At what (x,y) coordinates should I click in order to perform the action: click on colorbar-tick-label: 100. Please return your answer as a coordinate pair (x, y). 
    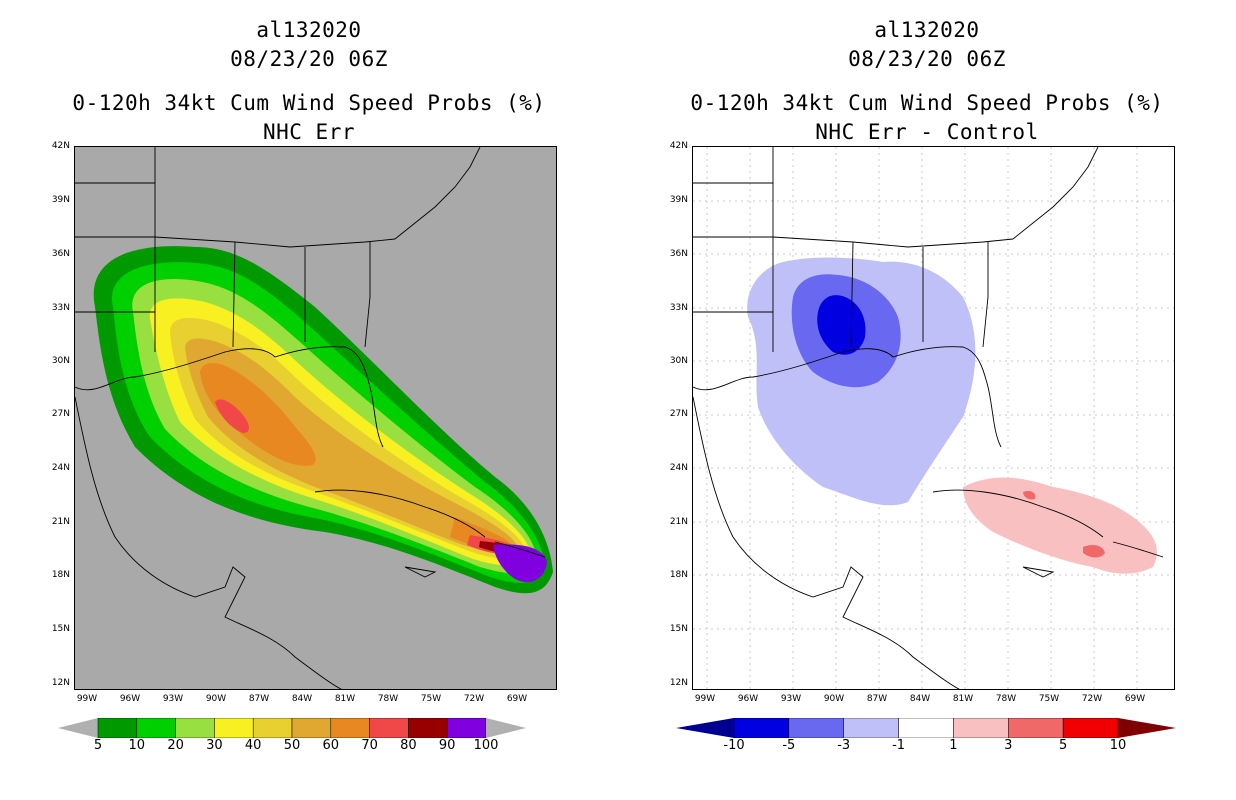
    Looking at the image, I should click on (486, 745).